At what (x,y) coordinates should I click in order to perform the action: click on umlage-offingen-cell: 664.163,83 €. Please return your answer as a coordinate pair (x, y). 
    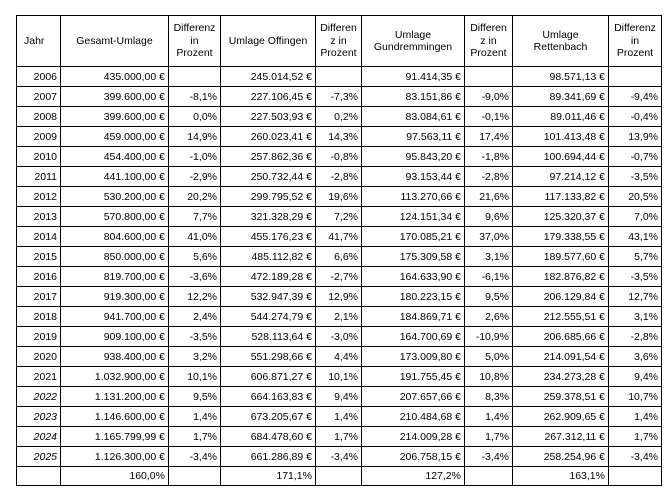
    Looking at the image, I should click on (268, 396).